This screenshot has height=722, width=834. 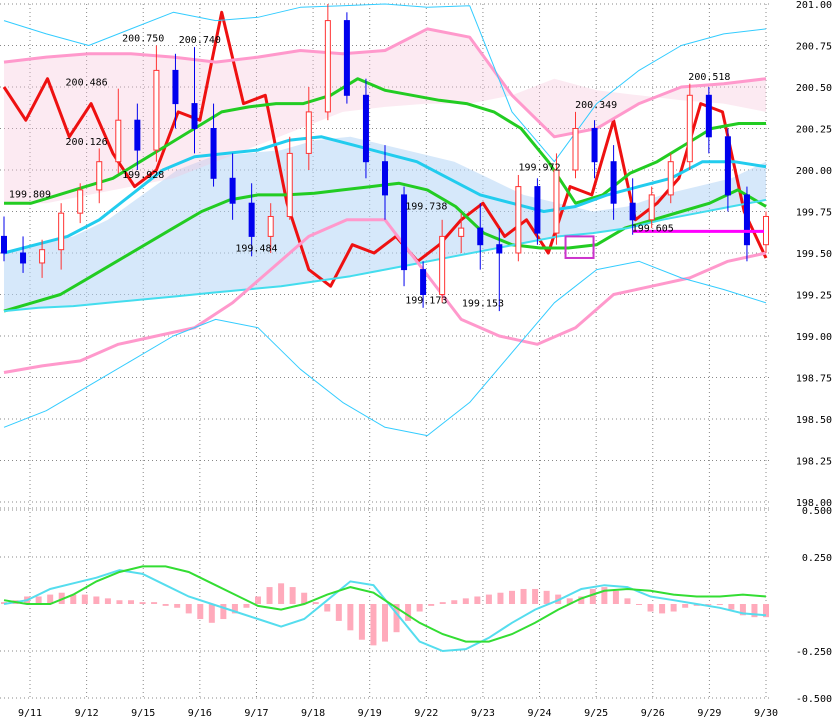 What do you see at coordinates (426, 206) in the screenshot?
I see `price-annotation: 199.738` at bounding box center [426, 206].